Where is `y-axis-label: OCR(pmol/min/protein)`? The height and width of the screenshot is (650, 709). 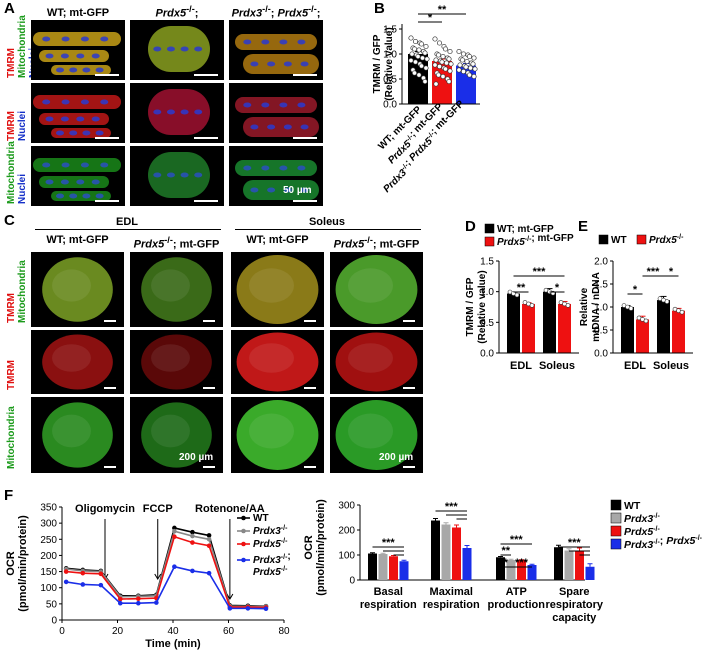 y-axis-label: OCR(pmol/min/protein) is located at coordinates (315, 547).